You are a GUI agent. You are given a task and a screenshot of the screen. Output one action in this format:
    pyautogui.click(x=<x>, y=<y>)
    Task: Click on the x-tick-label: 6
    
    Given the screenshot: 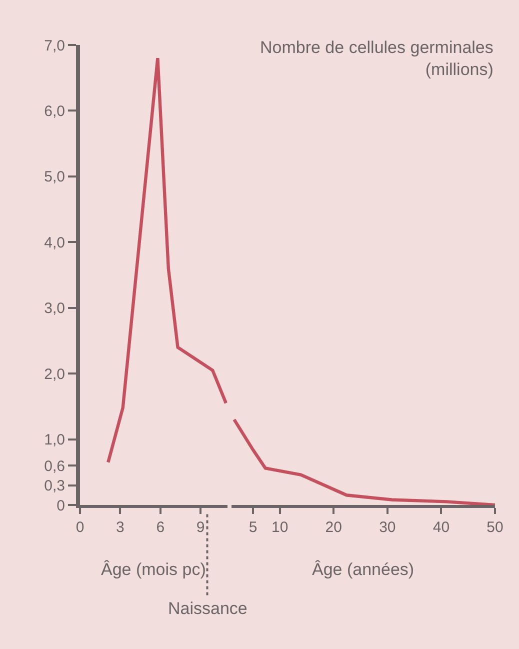 What is the action you would take?
    pyautogui.click(x=160, y=527)
    